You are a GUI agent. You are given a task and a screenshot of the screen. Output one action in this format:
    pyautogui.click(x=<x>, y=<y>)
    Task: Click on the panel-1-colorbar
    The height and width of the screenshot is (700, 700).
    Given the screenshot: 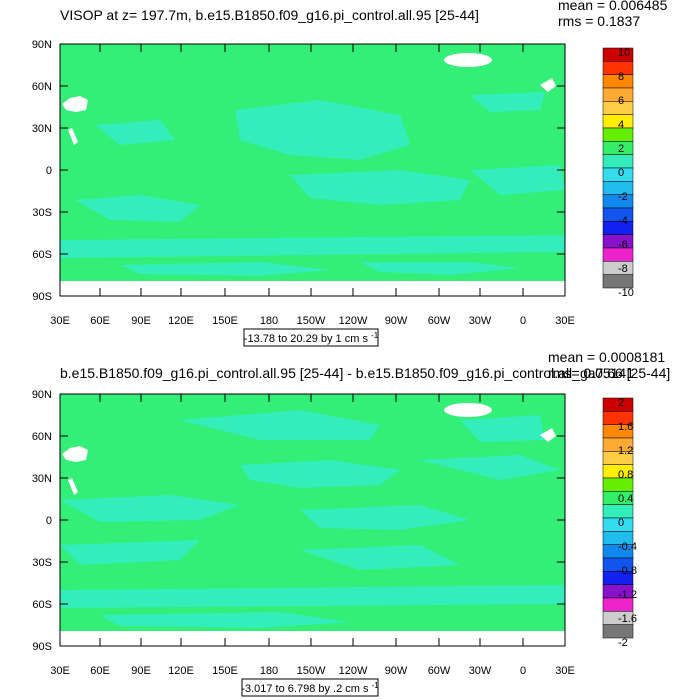 What is the action you would take?
    pyautogui.click(x=618, y=168)
    